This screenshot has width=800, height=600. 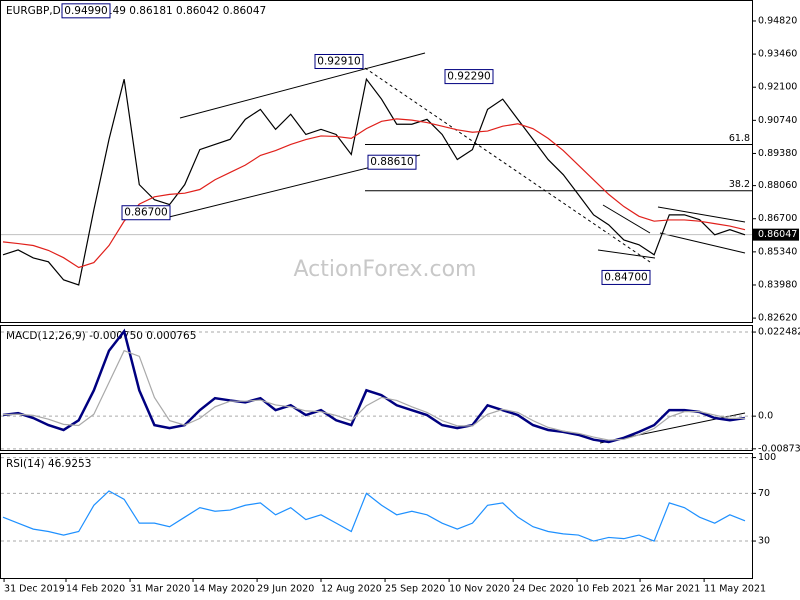 What do you see at coordinates (764, 541) in the screenshot?
I see `y-tick-label: 30` at bounding box center [764, 541].